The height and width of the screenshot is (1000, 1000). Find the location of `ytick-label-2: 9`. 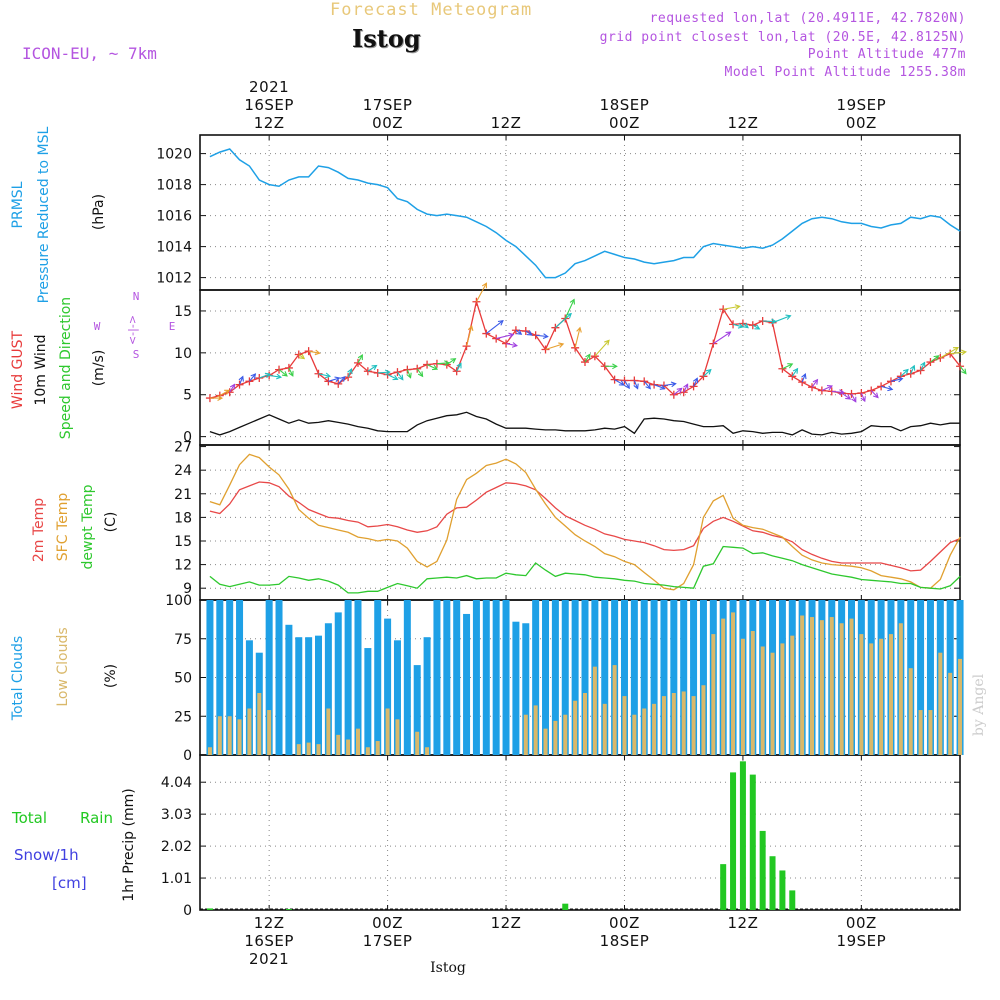

ytick-label-2: 9 is located at coordinates (187, 589).